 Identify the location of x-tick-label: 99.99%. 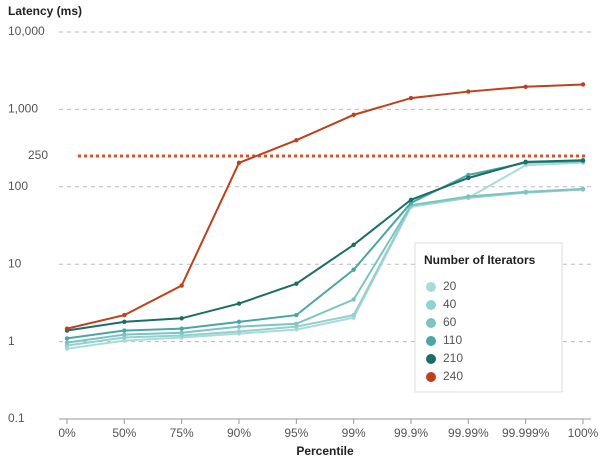
(468, 433).